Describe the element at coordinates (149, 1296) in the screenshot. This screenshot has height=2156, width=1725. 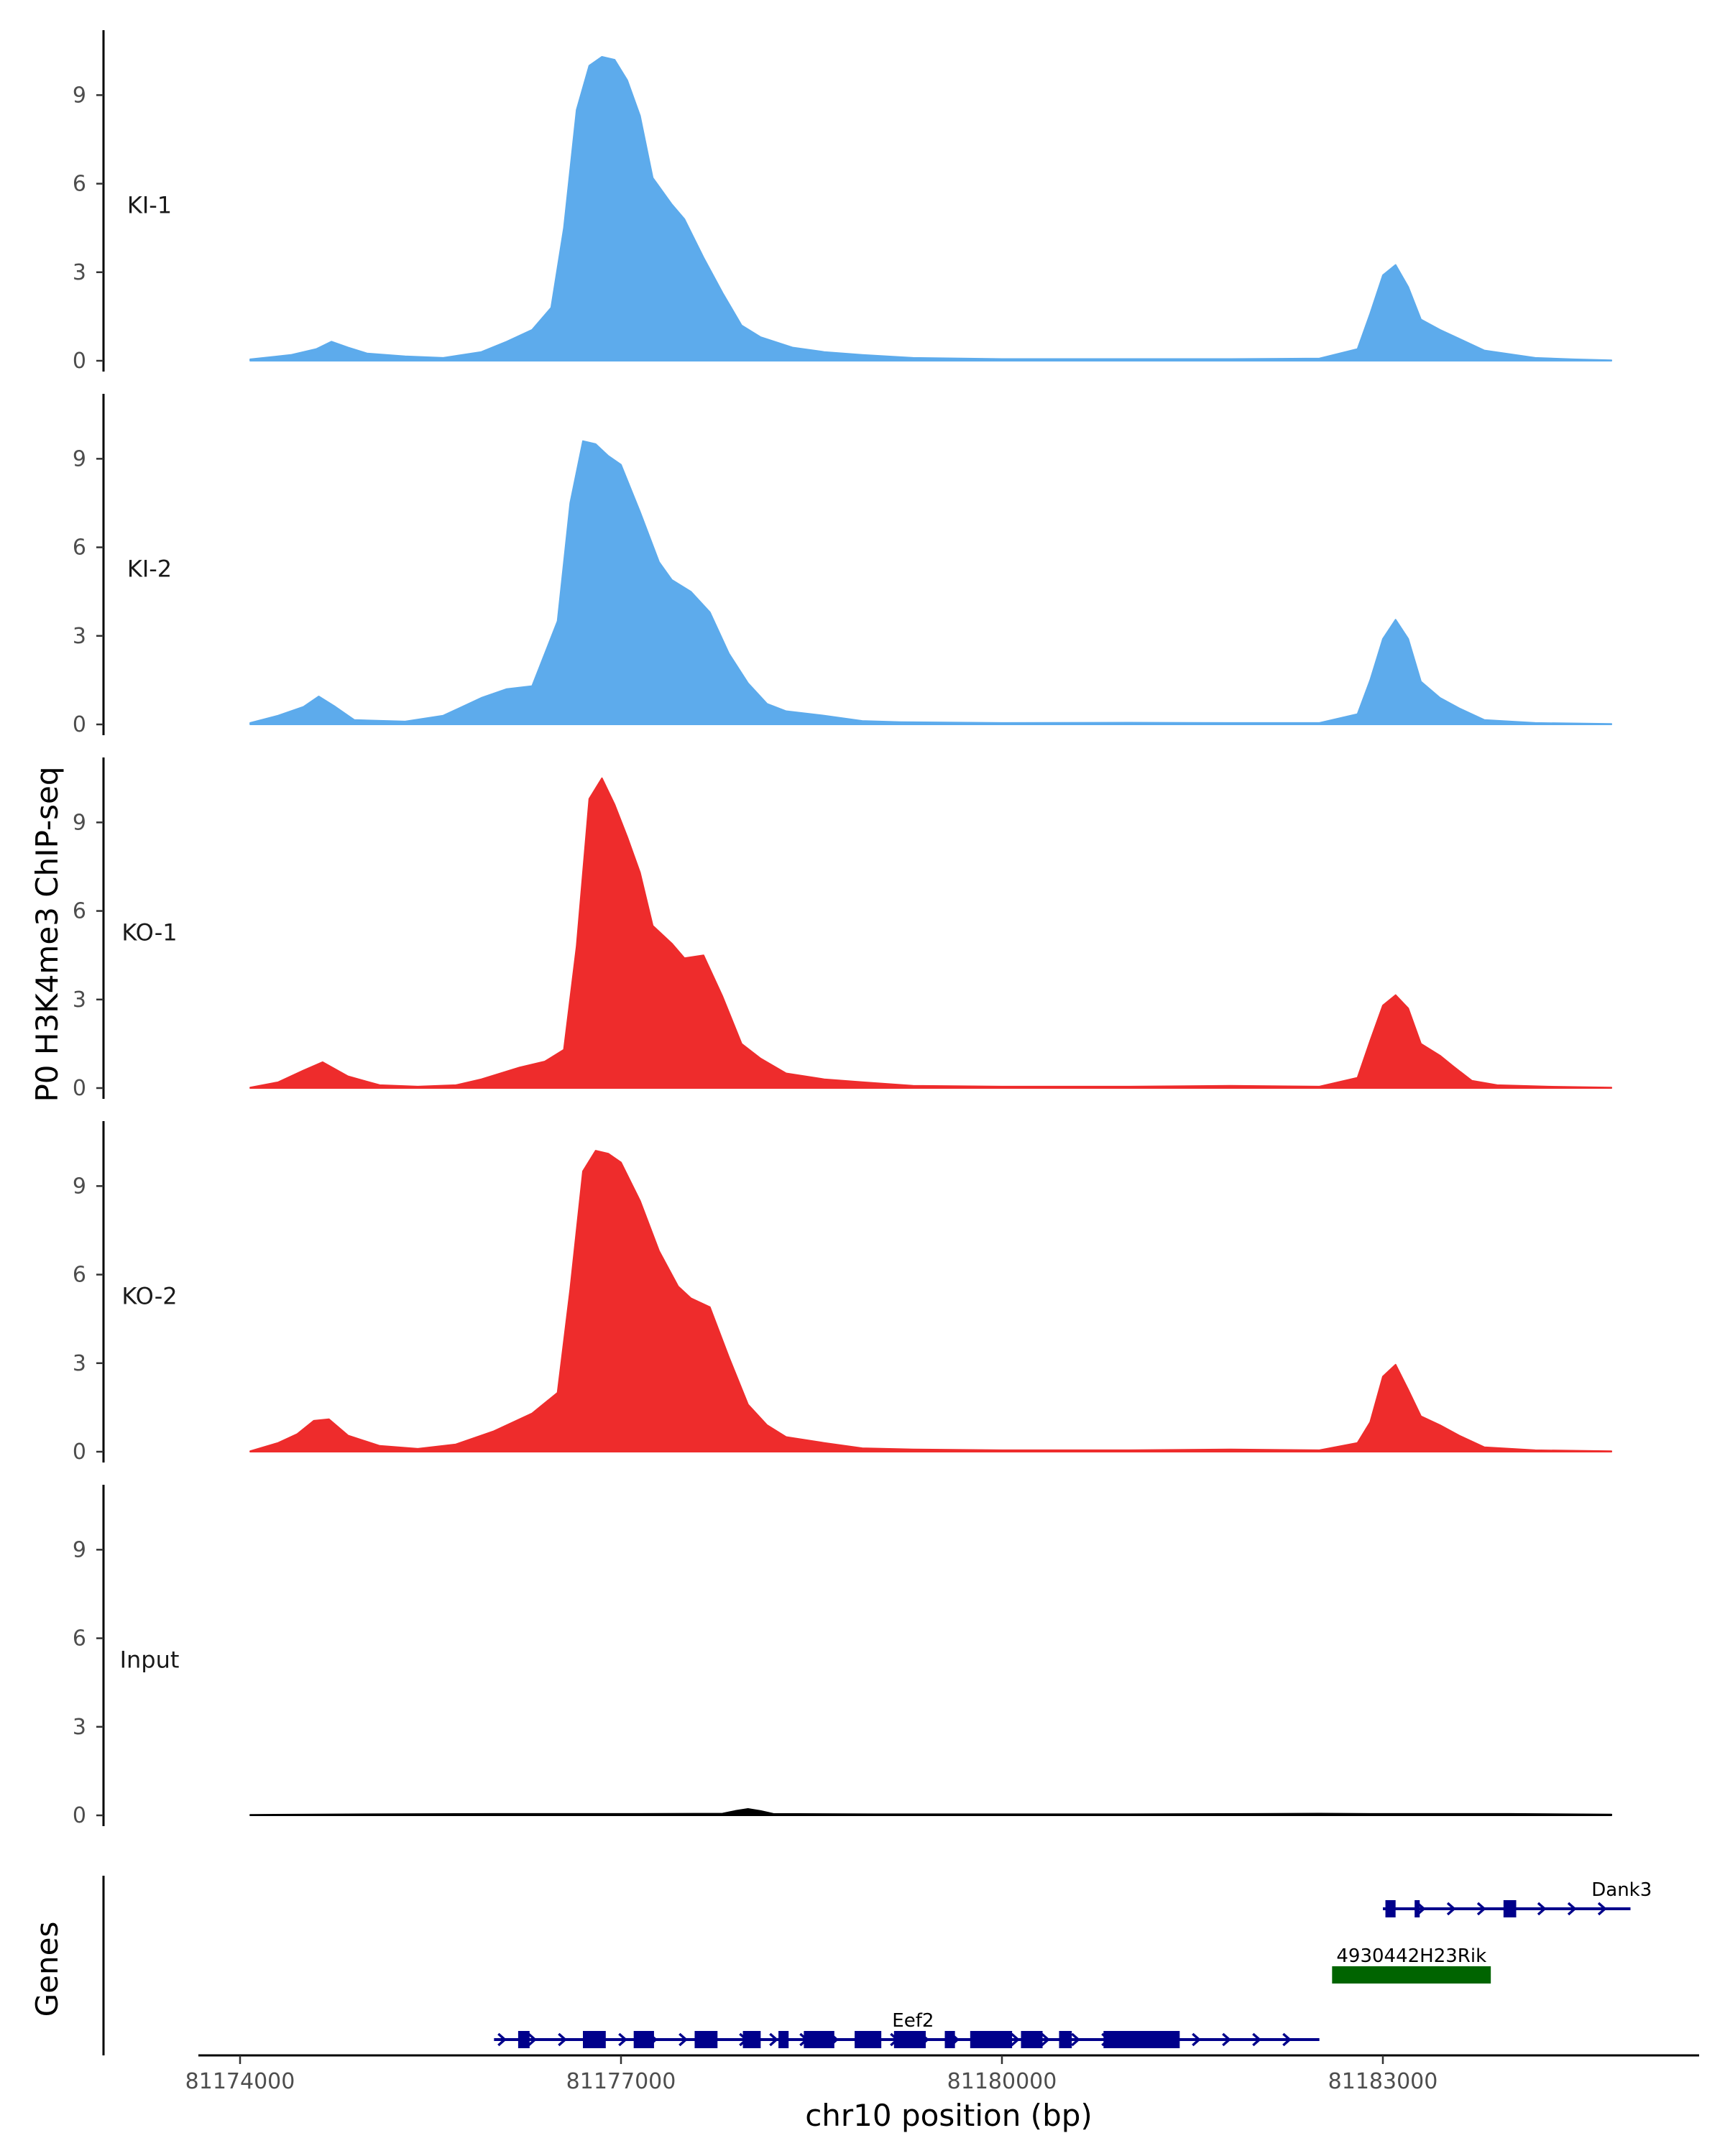
I see `track-label: KO-2` at that location.